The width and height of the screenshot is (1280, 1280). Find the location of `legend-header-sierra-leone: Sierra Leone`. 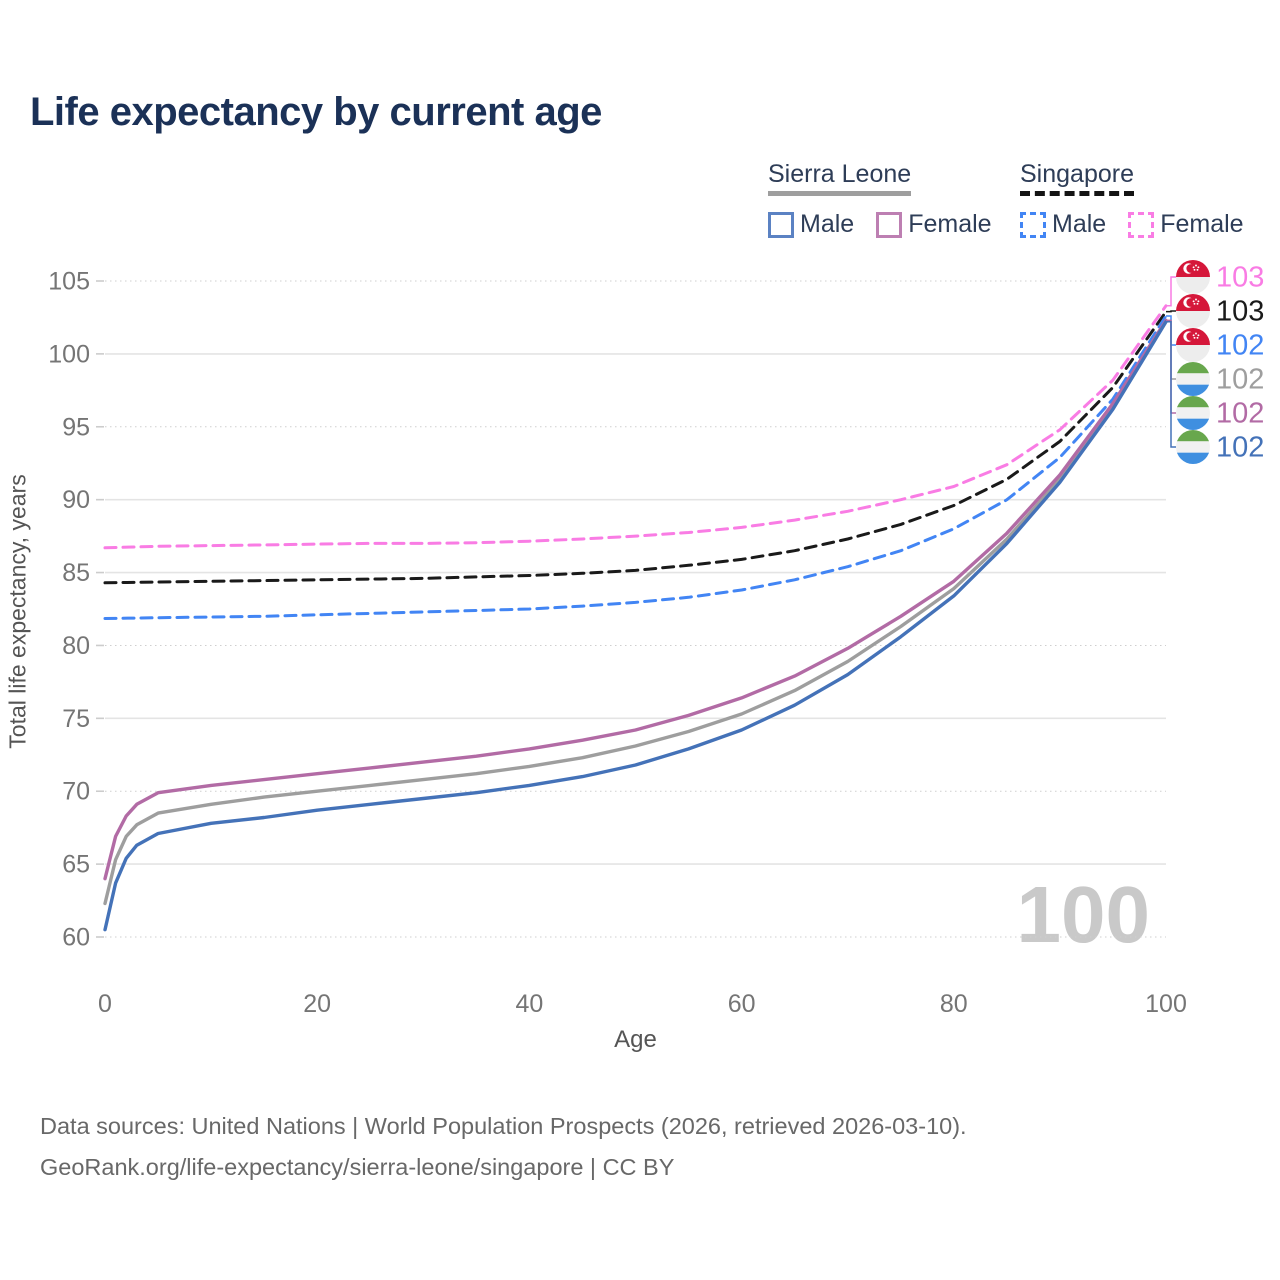

legend-header-sierra-leone: Sierra Leone is located at coordinates (840, 178).